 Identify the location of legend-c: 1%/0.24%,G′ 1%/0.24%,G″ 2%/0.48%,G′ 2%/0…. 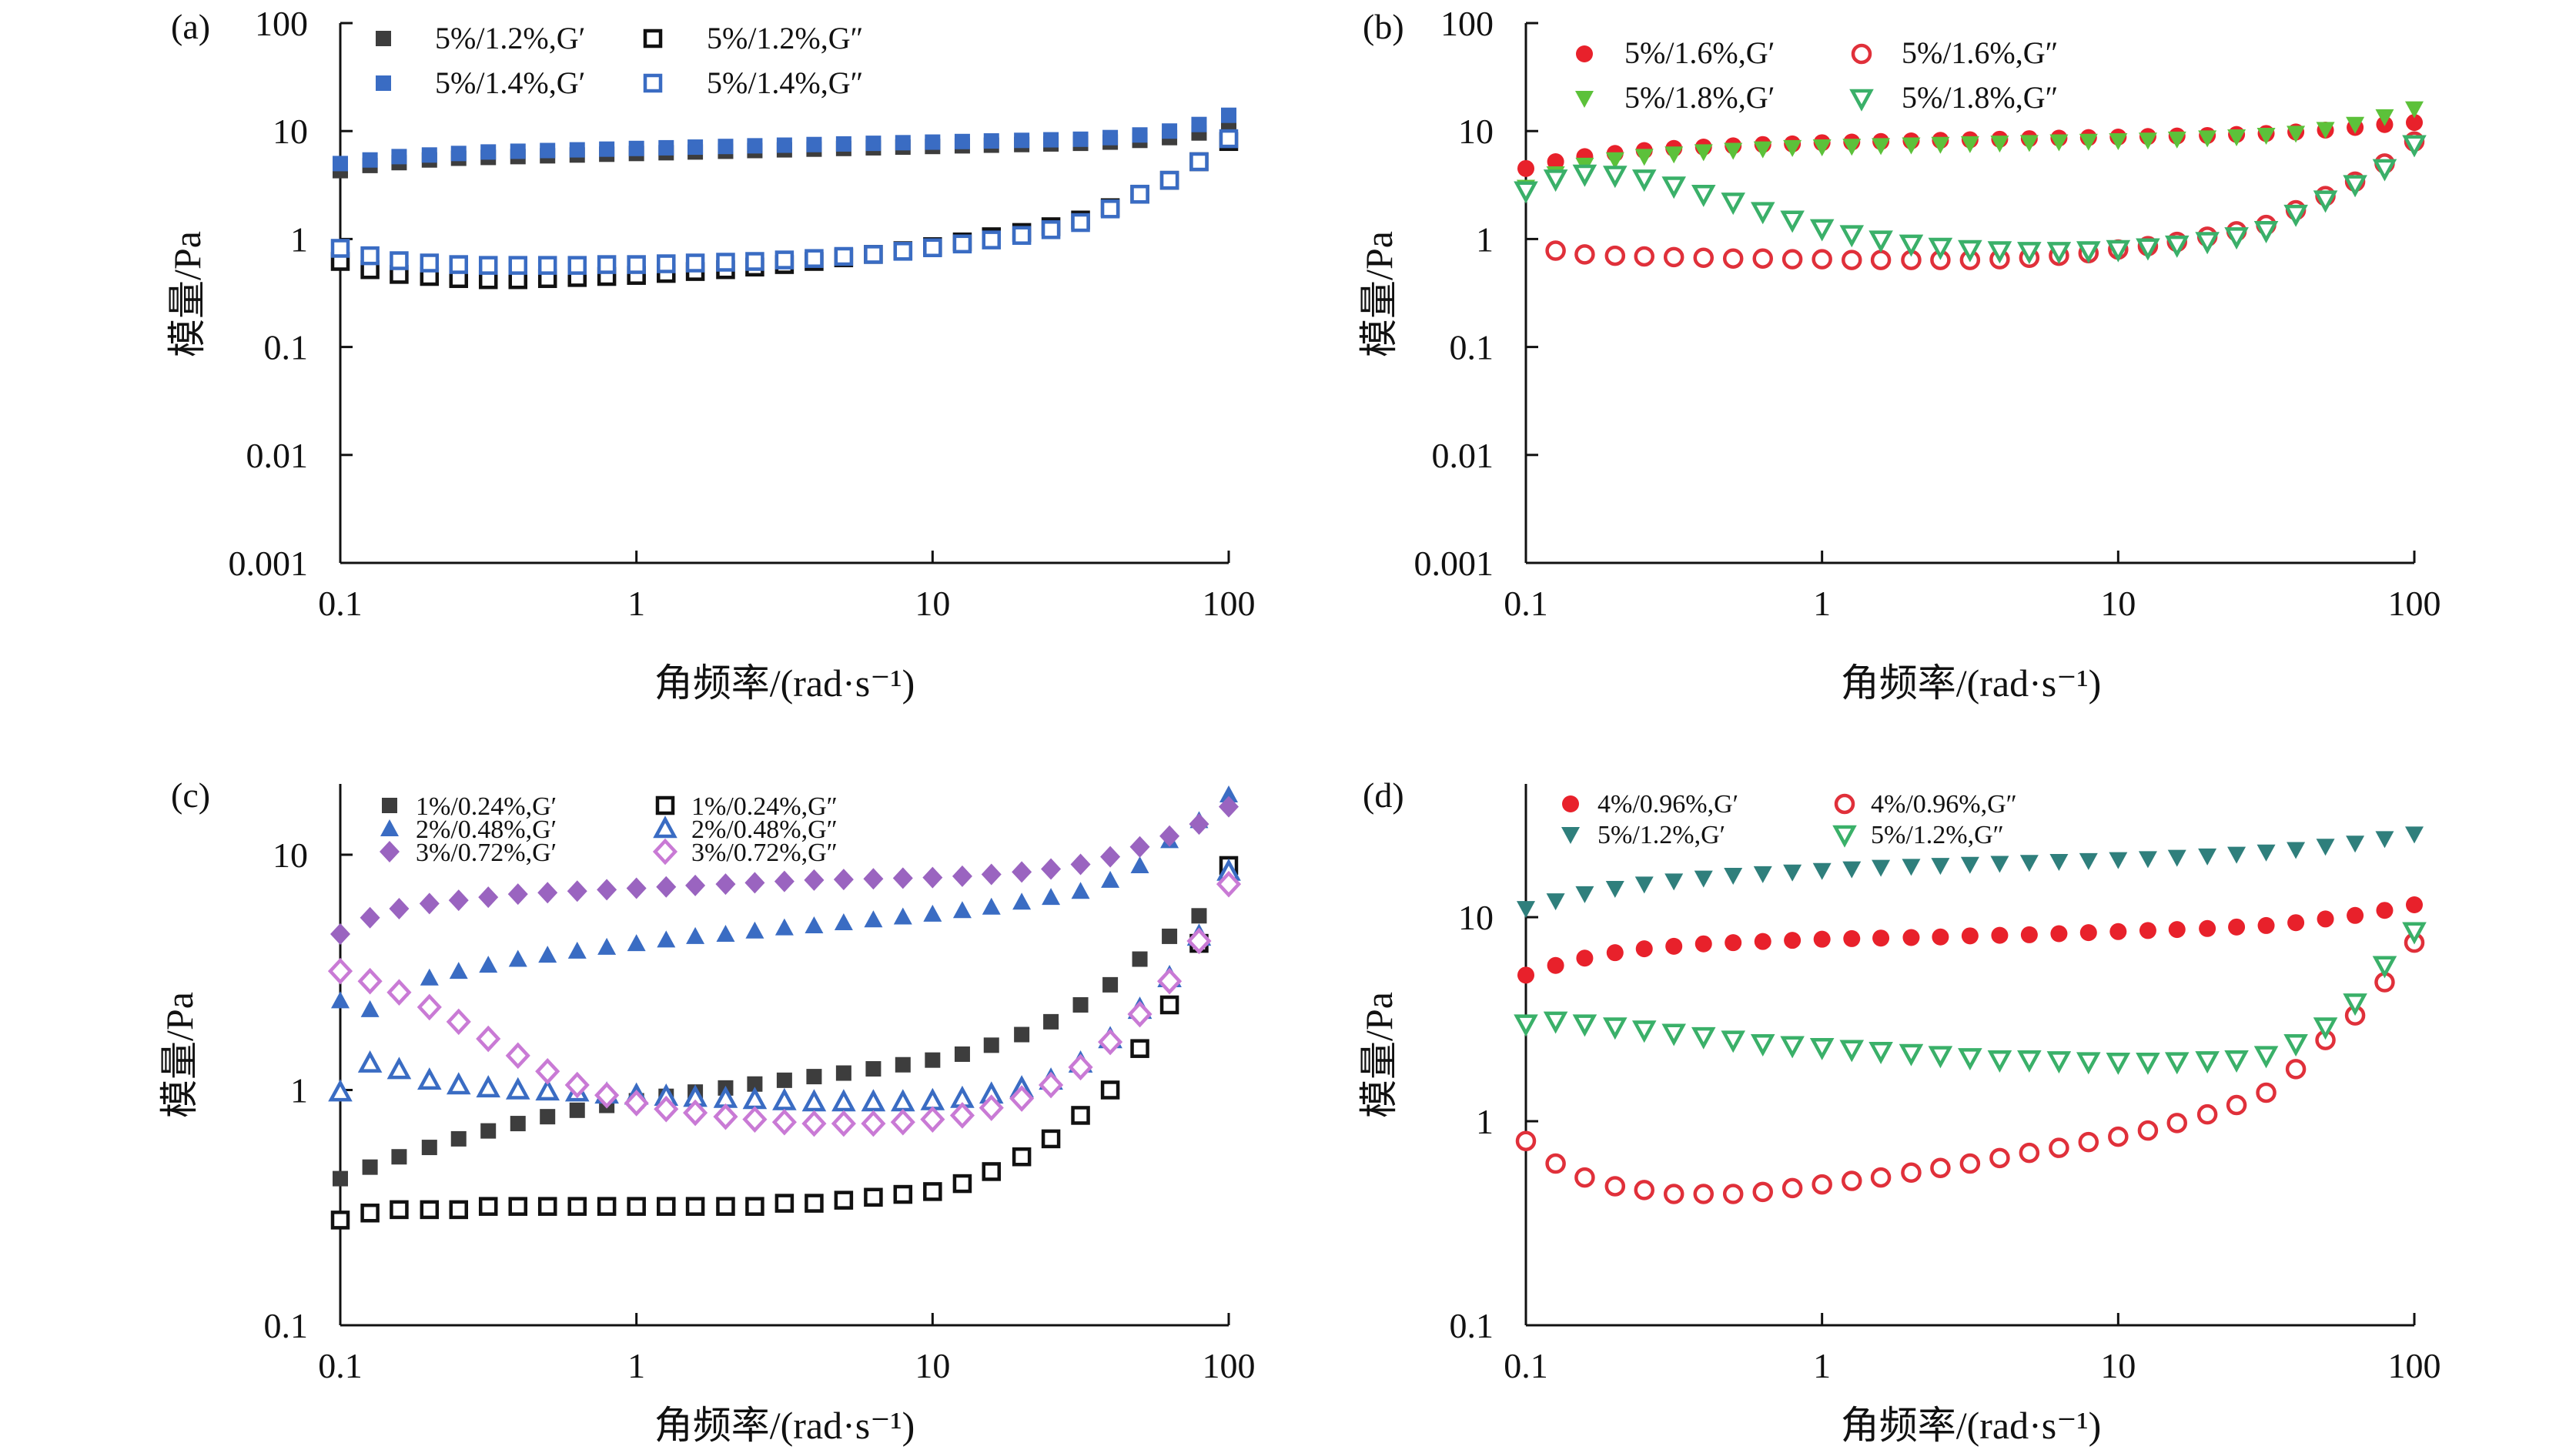
(609, 829).